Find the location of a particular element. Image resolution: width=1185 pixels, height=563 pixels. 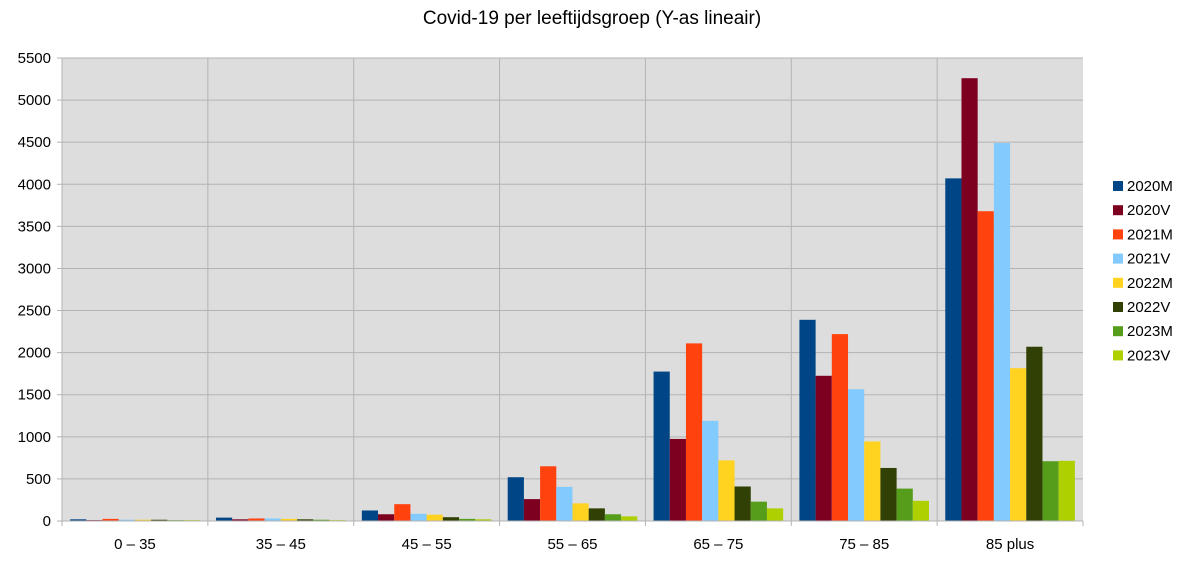

y-tick-label: 4500 is located at coordinates (34, 142).